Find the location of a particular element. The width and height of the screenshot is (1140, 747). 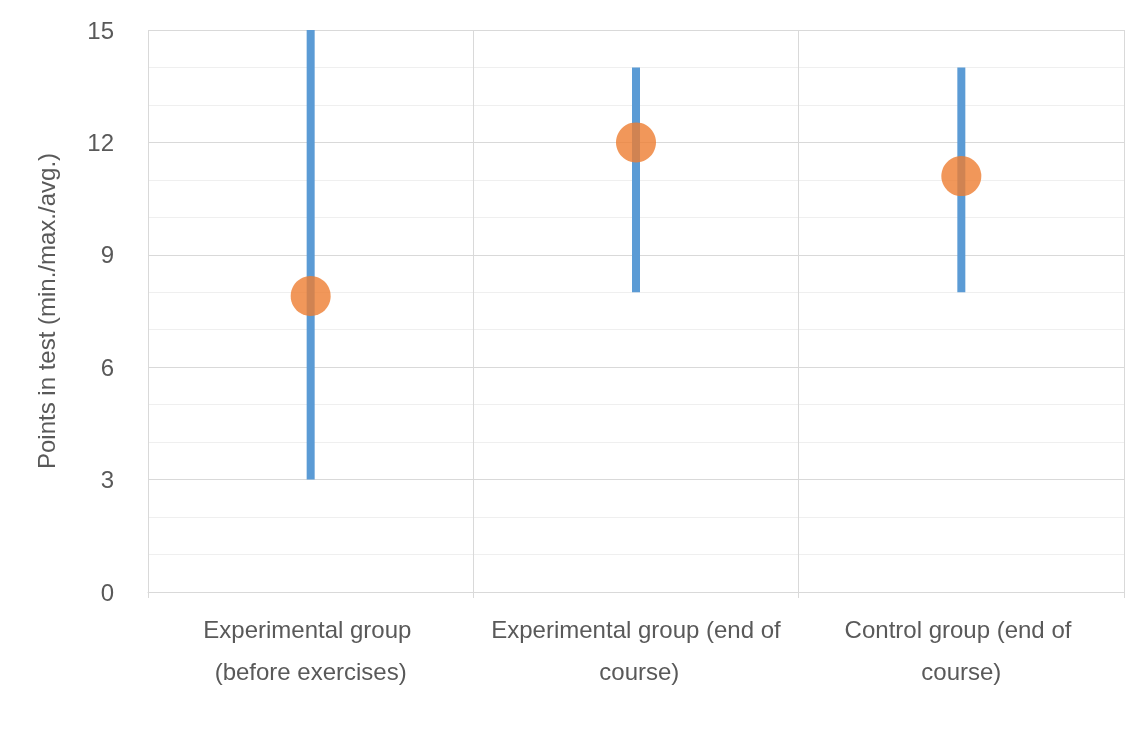

y-tick-label: 15 is located at coordinates (100, 30).